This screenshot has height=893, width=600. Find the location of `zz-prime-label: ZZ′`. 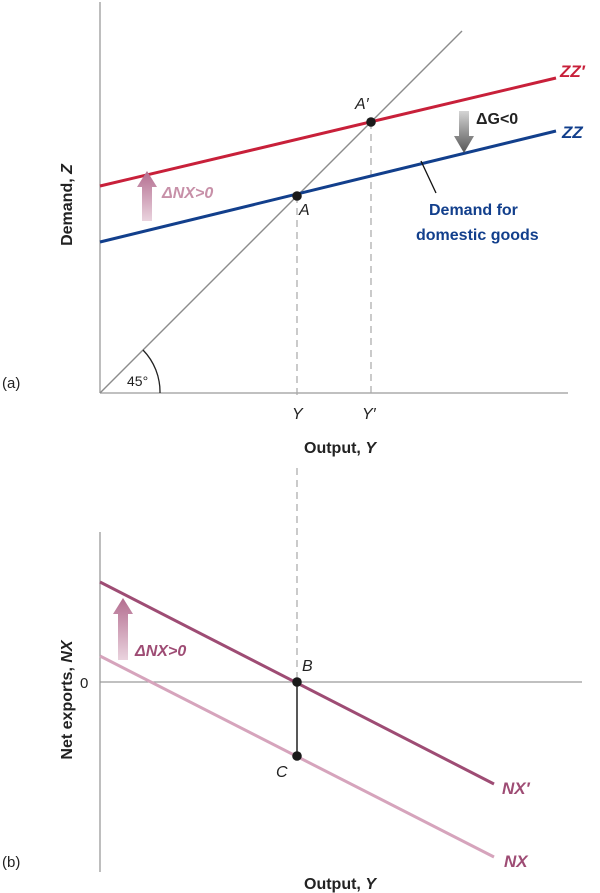

zz-prime-label: ZZ′ is located at coordinates (572, 71).